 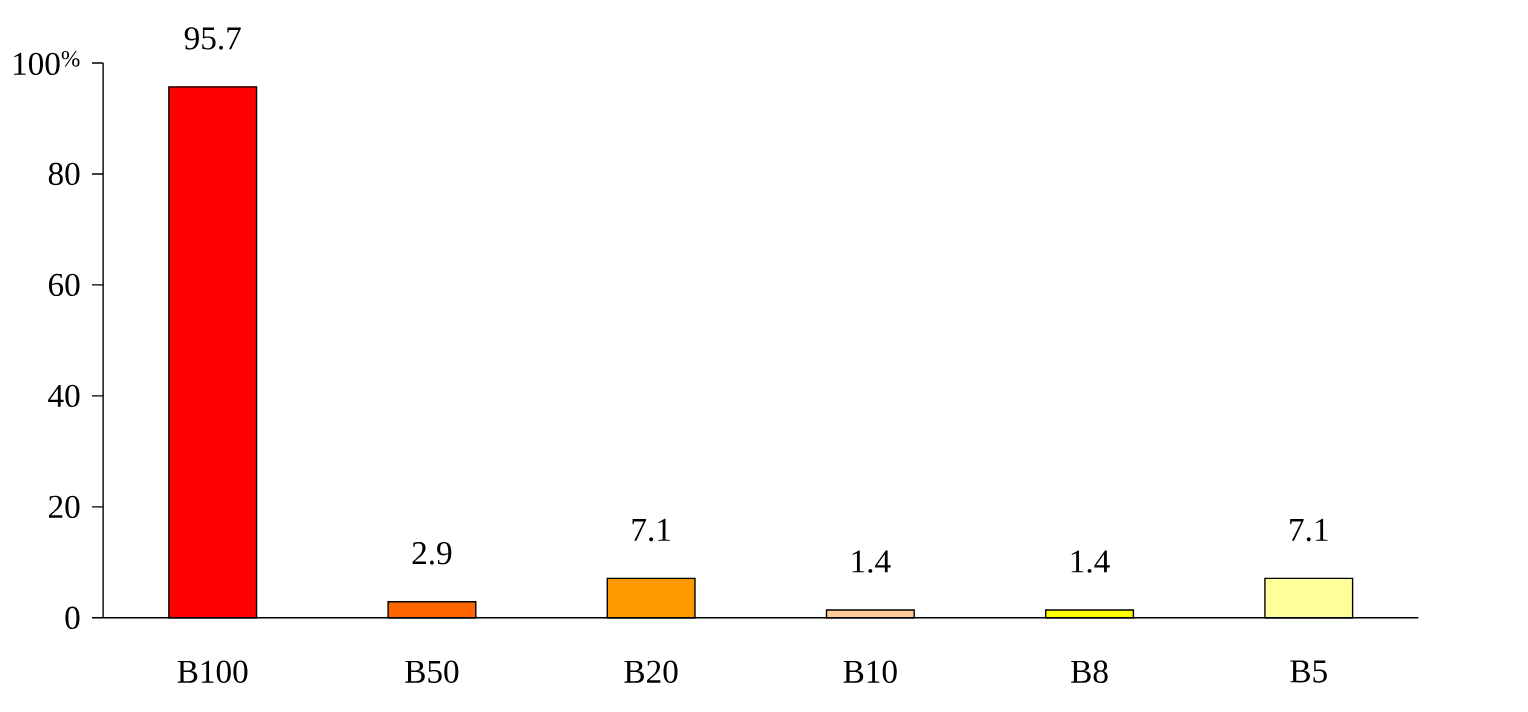 What do you see at coordinates (1308, 671) in the screenshot?
I see `x-tick-label: B5` at bounding box center [1308, 671].